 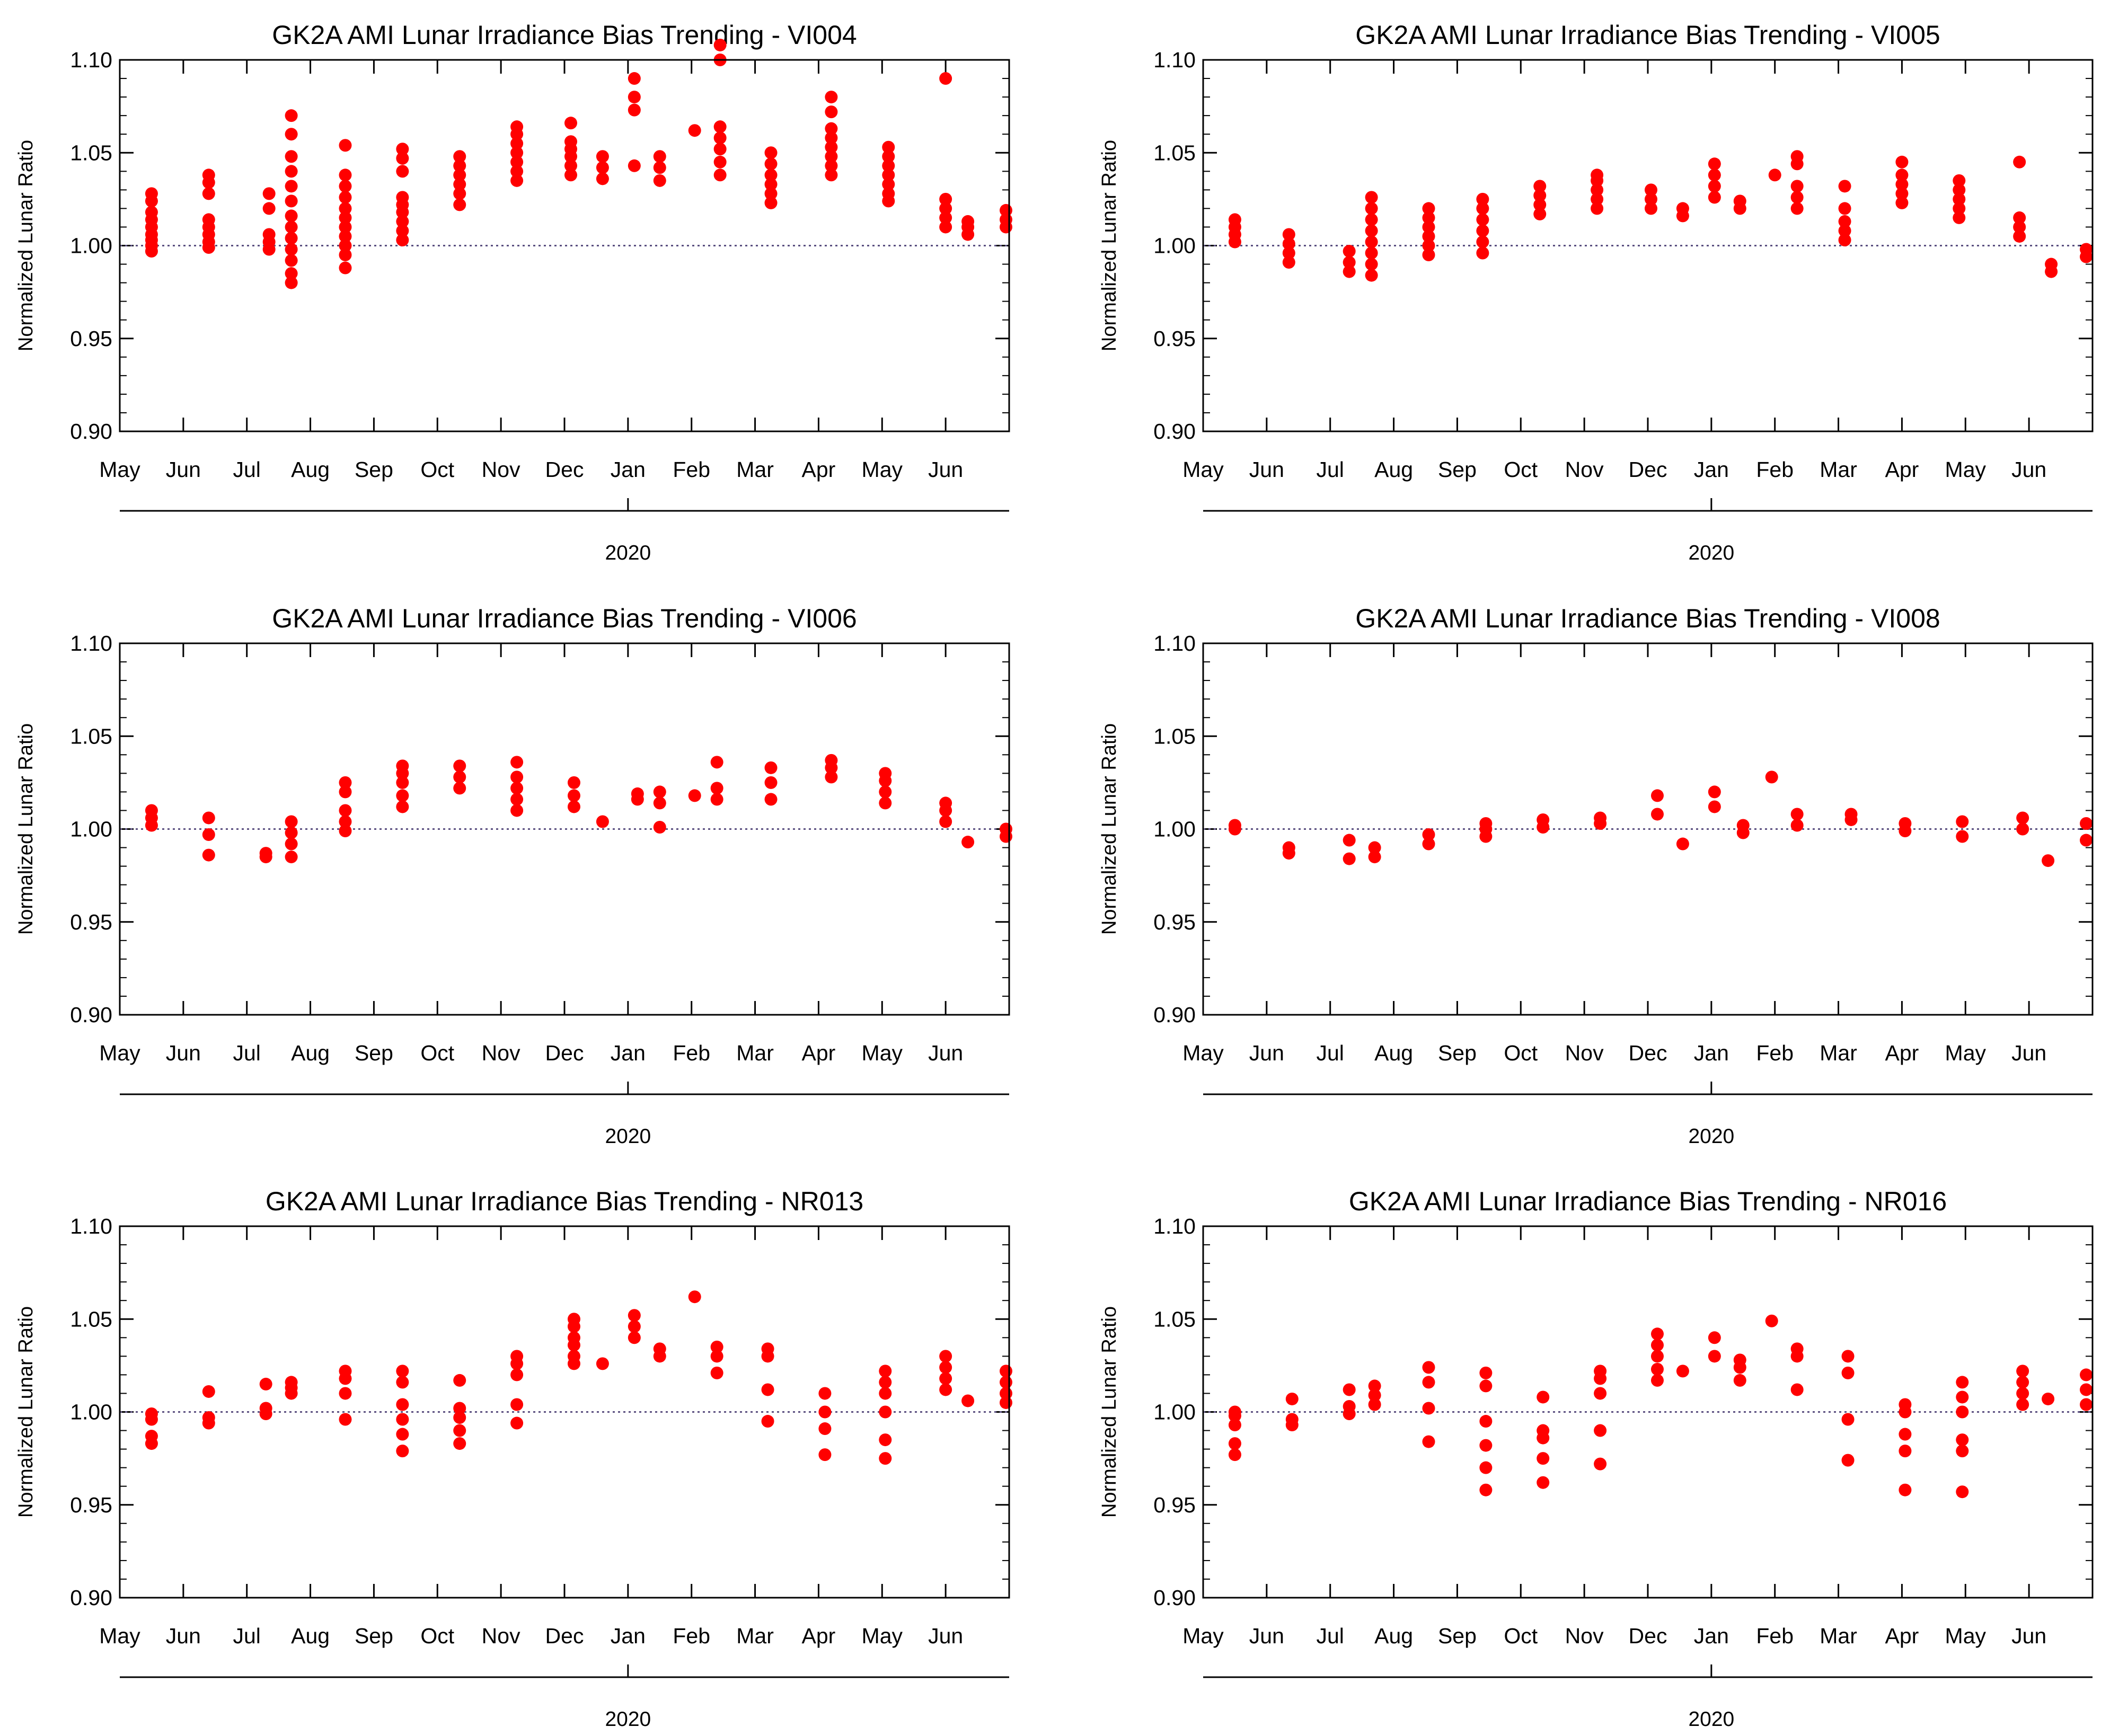 What do you see at coordinates (1109, 1412) in the screenshot?
I see `y-axis-label: Normalized Lunar Ratio` at bounding box center [1109, 1412].